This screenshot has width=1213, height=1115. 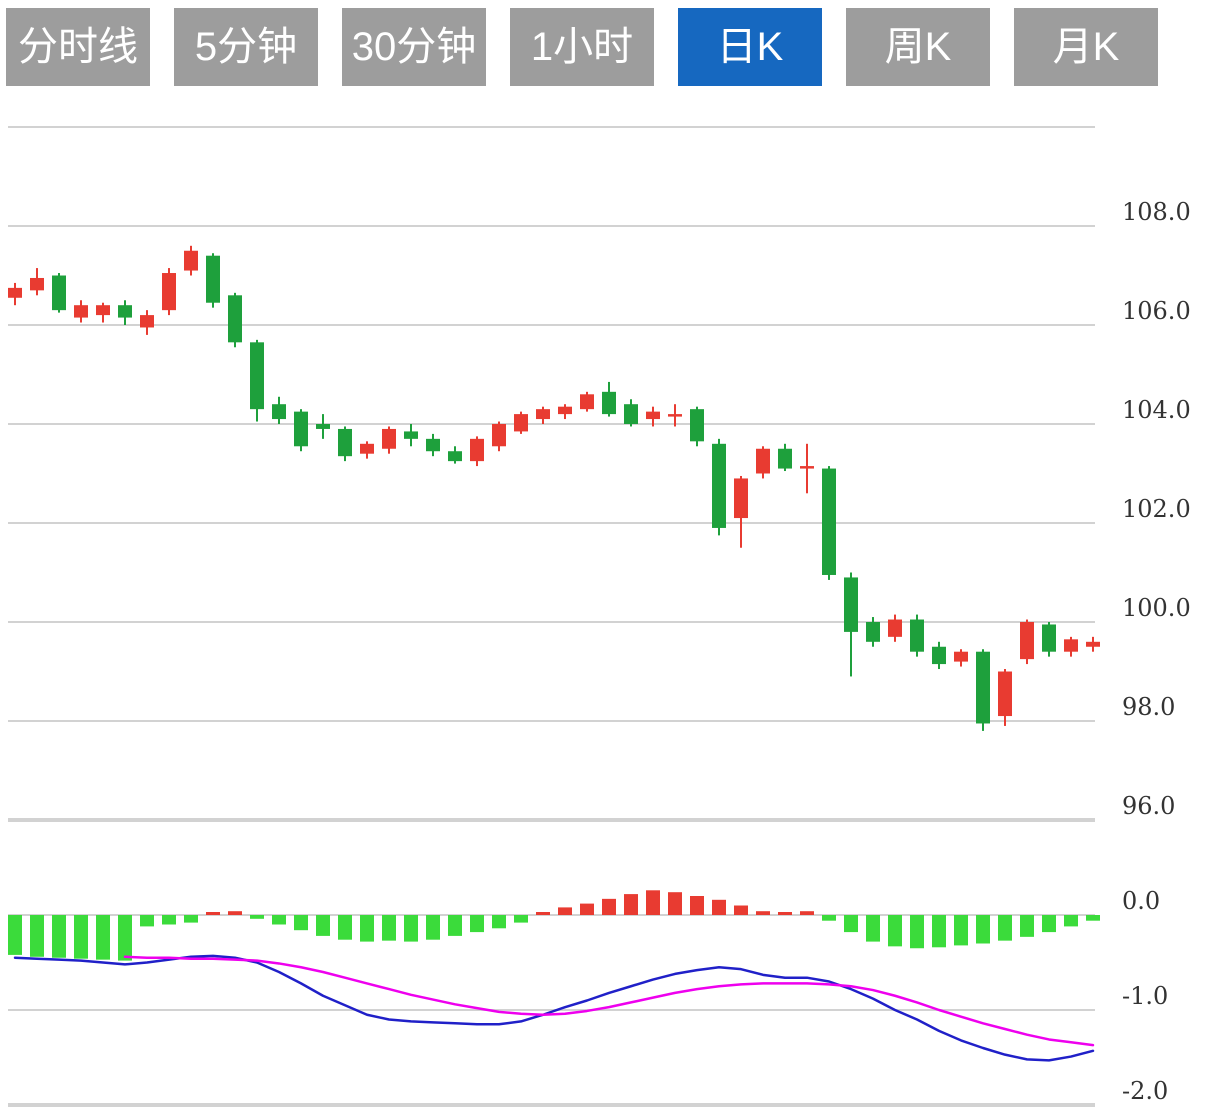 What do you see at coordinates (1156, 212) in the screenshot?
I see `price-axis-label: 108.0` at bounding box center [1156, 212].